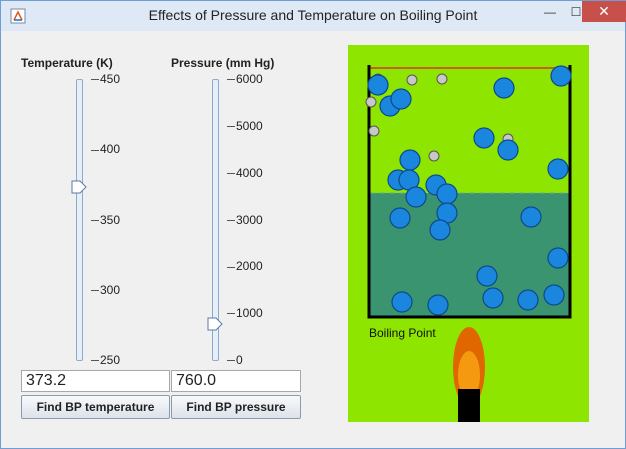 This screenshot has width=626, height=449. I want to click on find-bp-pressure-button: Find BP pressure, so click(236, 407).